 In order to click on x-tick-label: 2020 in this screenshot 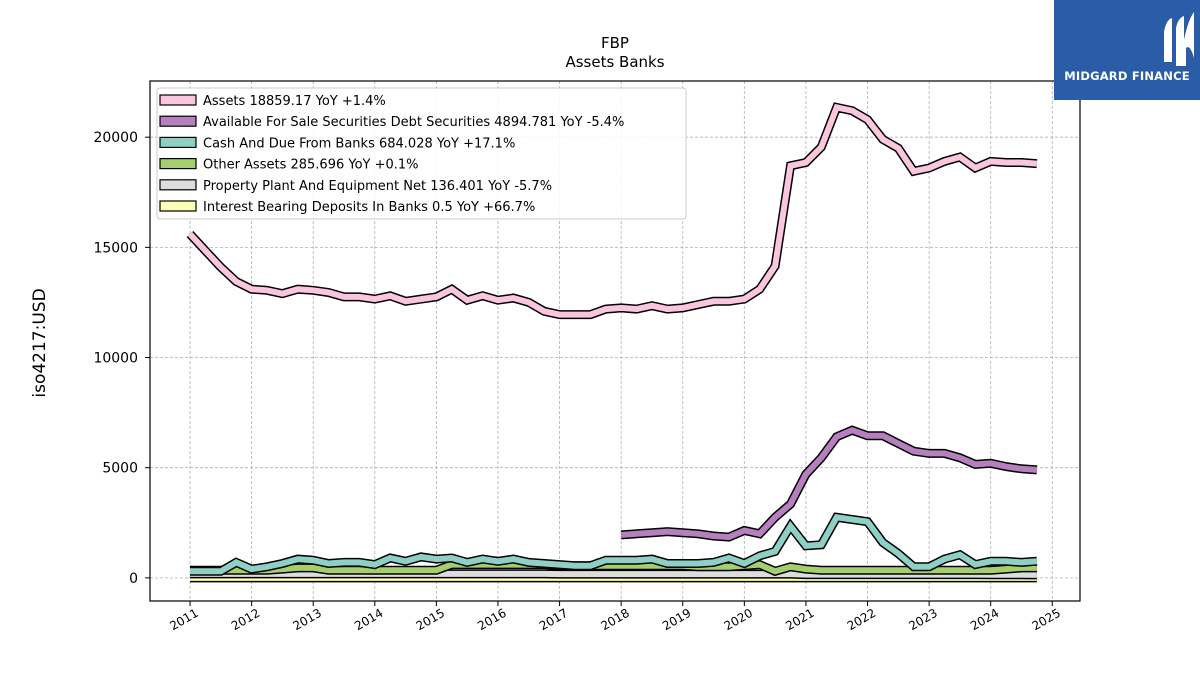, I will do `click(738, 619)`.